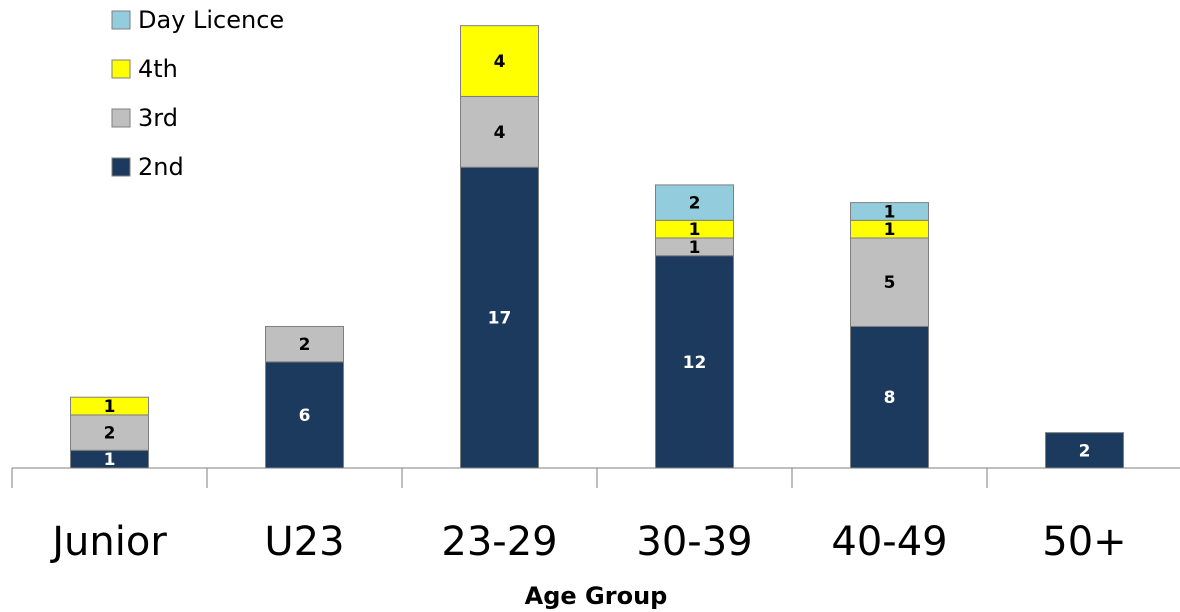  What do you see at coordinates (596, 596) in the screenshot?
I see `x-axis-title: Age Group` at bounding box center [596, 596].